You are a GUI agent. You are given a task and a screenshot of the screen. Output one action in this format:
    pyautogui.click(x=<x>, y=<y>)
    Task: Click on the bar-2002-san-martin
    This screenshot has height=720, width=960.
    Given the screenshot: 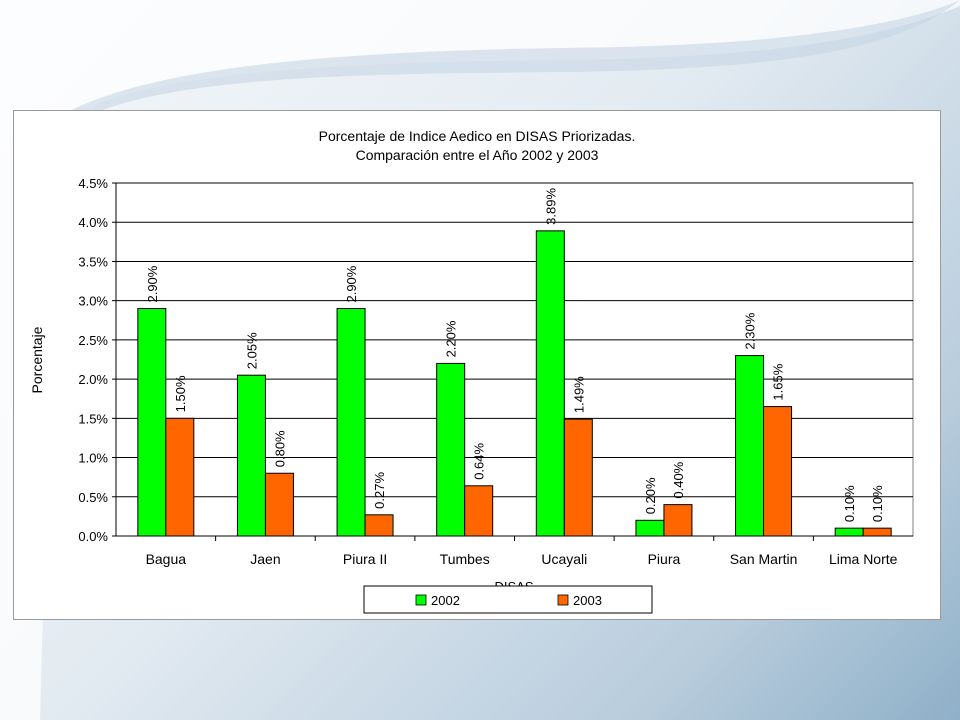 What is the action you would take?
    pyautogui.click(x=750, y=446)
    